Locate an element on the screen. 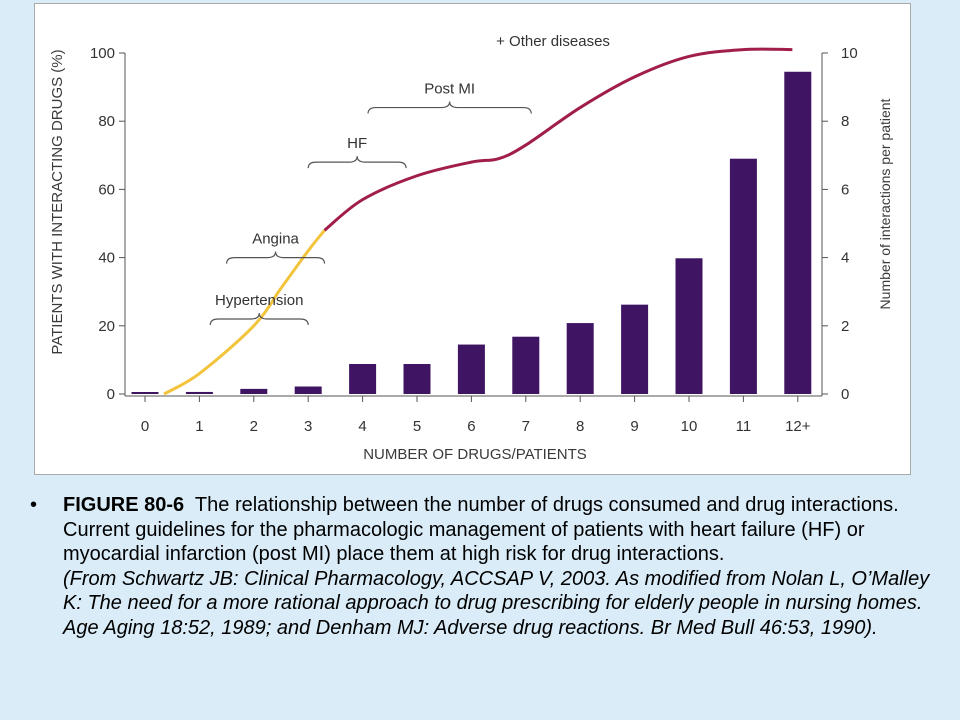 The height and width of the screenshot is (720, 960). figure-label: FIGURE 80-6 is located at coordinates (124, 505).